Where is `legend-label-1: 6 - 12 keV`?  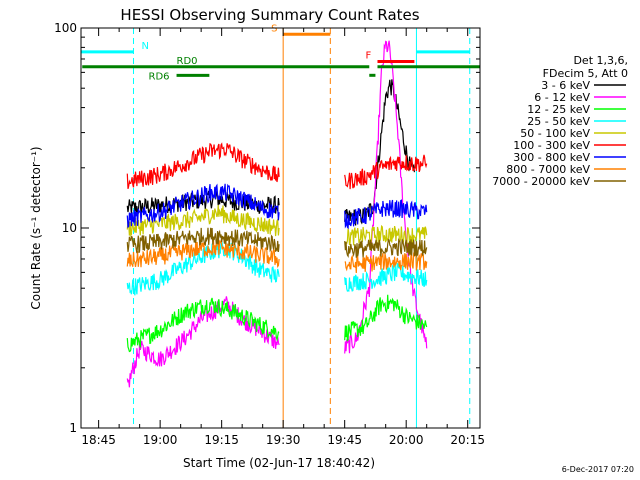
legend-label-1: 6 - 12 keV is located at coordinates (562, 97).